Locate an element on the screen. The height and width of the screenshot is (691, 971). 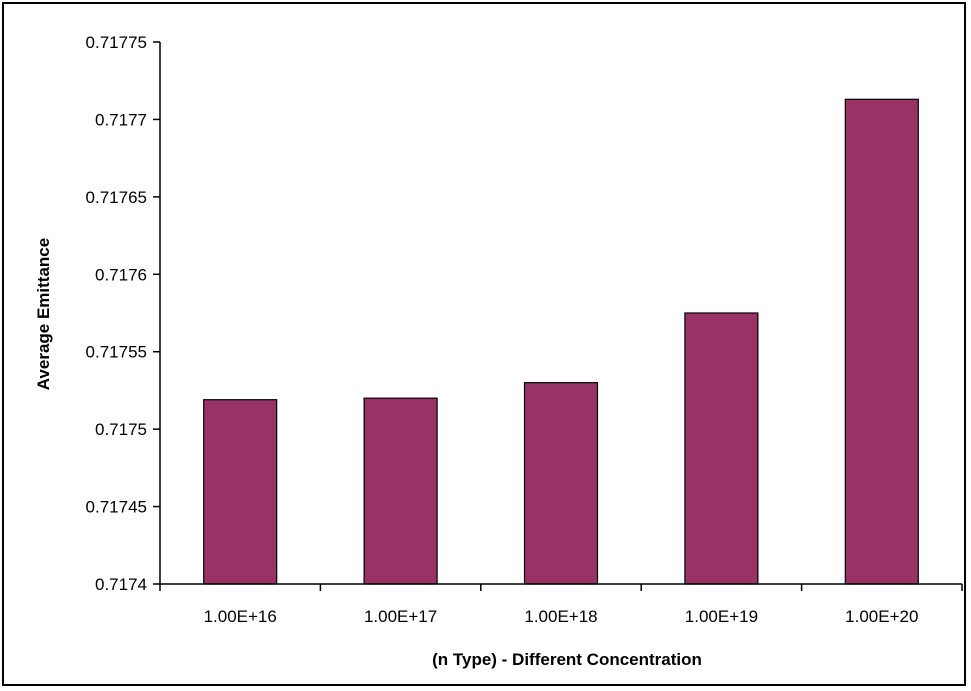
x-tick-label: 1.00E+20 is located at coordinates (881, 616).